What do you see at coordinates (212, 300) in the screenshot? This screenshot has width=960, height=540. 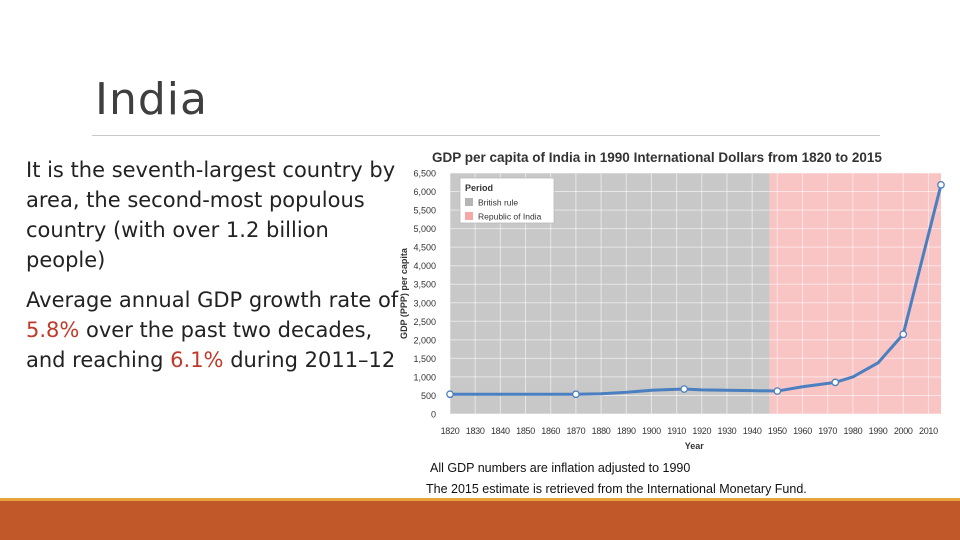 I see `gdp-text-a: Average annual GDP growth rate of` at bounding box center [212, 300].